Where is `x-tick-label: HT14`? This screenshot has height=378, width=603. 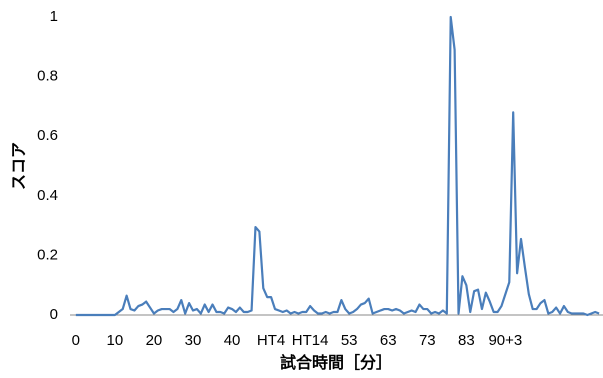
x-tick-label: HT14 is located at coordinates (310, 340).